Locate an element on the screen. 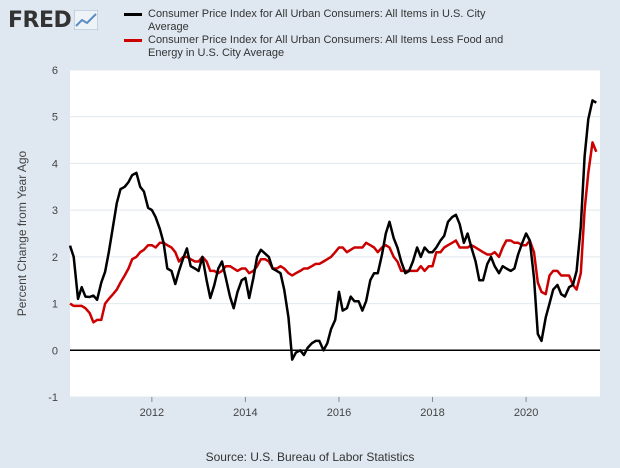  x-tick-label: 2014 is located at coordinates (245, 413).